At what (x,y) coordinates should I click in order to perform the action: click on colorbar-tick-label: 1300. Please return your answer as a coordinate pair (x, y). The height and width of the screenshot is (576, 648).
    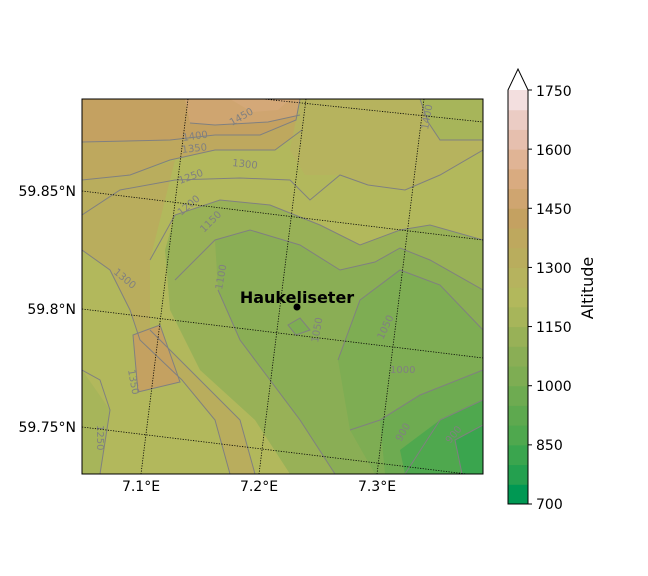
    Looking at the image, I should click on (554, 269).